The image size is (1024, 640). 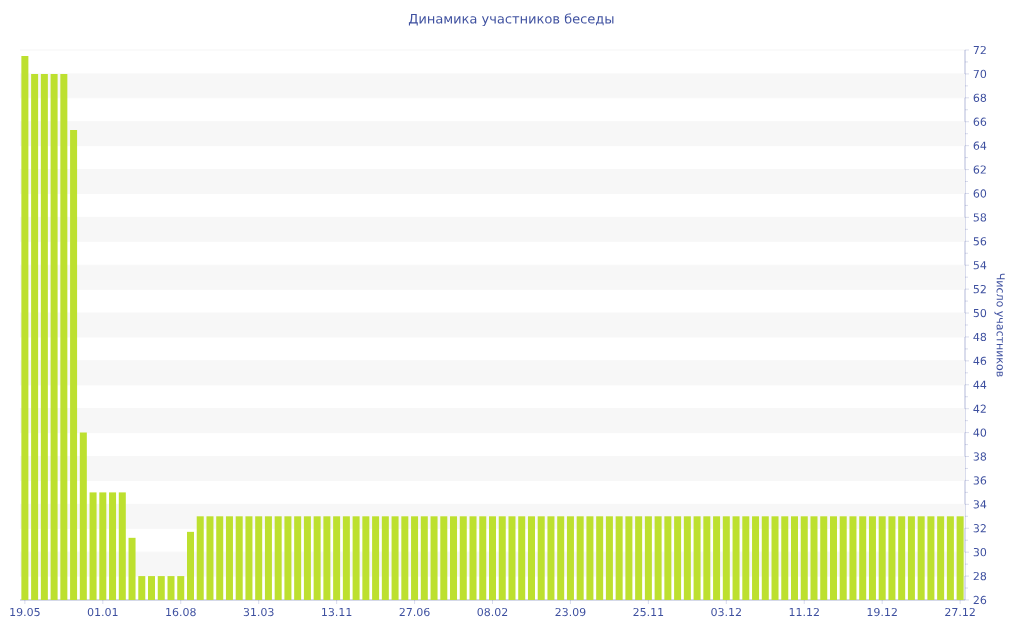 What do you see at coordinates (980, 97) in the screenshot?
I see `y-tick-label: 68` at bounding box center [980, 97].